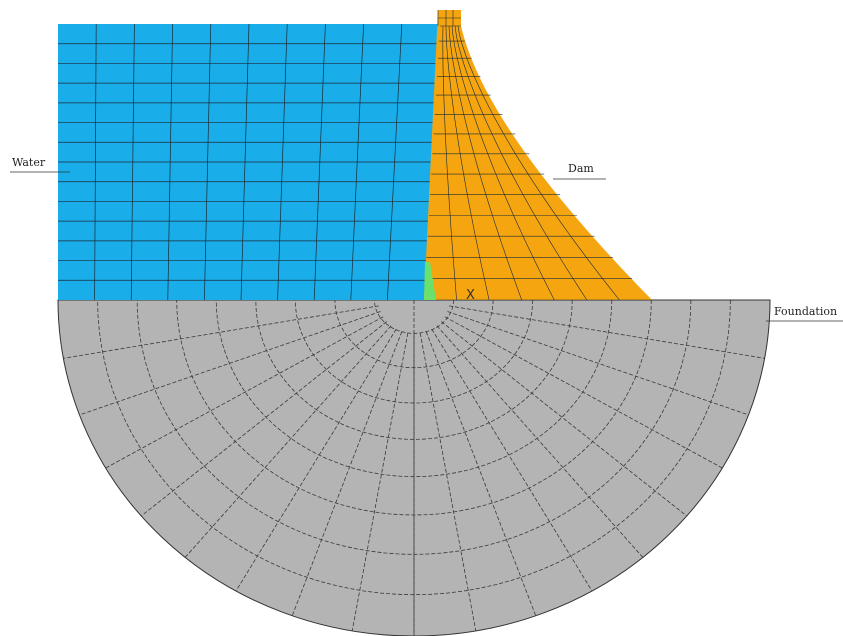 This screenshot has width=843, height=636. What do you see at coordinates (29, 162) in the screenshot?
I see `water-label: Water` at bounding box center [29, 162].